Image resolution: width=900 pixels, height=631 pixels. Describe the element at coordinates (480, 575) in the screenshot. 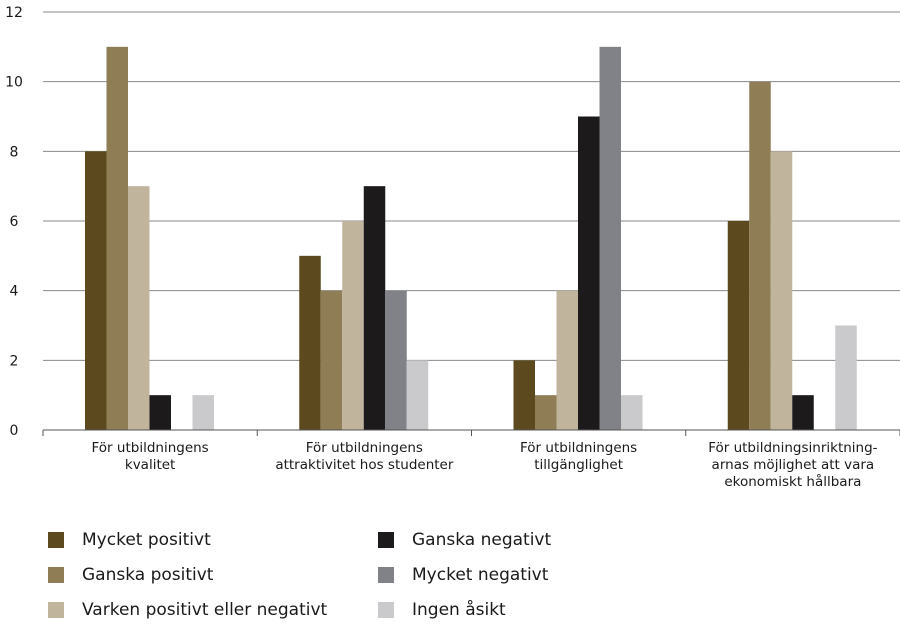

I see `legend-label: Mycket negativt` at that location.